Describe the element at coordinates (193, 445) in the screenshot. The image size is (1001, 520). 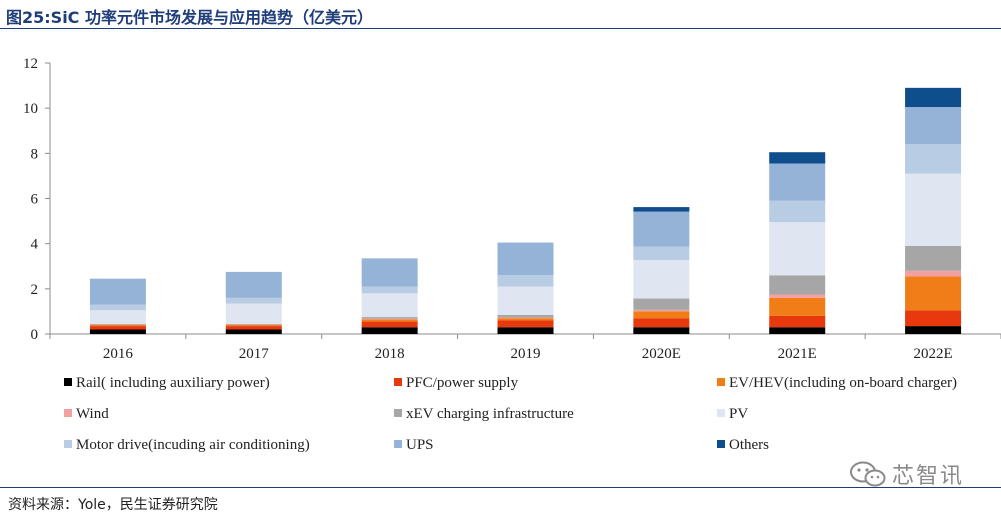
I see `legend-label: Motor drive(incuding air conditioning)` at that location.